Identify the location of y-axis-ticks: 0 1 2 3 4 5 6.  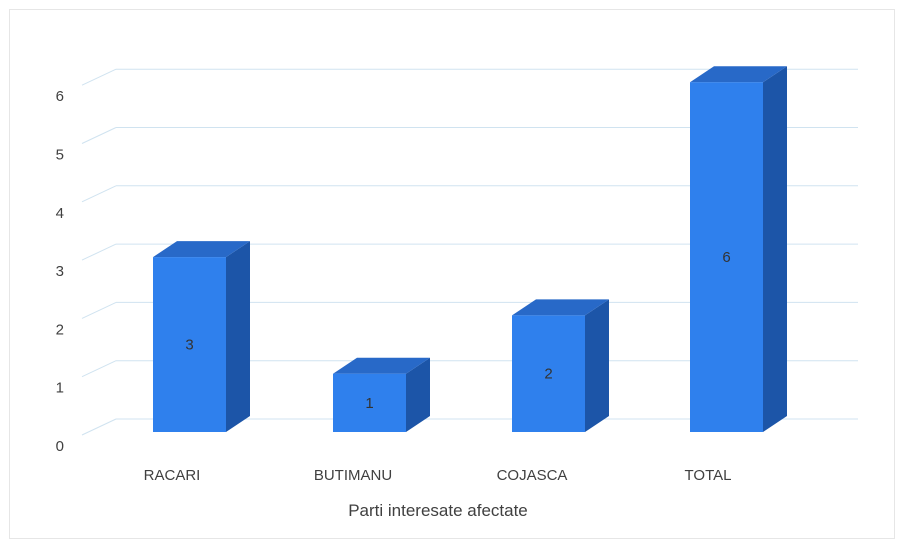
(60, 271).